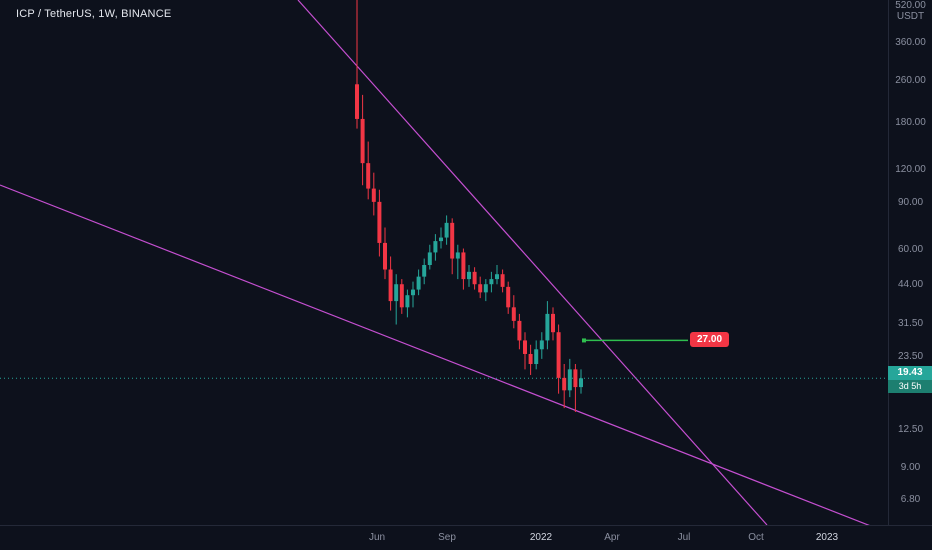  Describe the element at coordinates (910, 373) in the screenshot. I see `current-price-value: 19.43` at that location.